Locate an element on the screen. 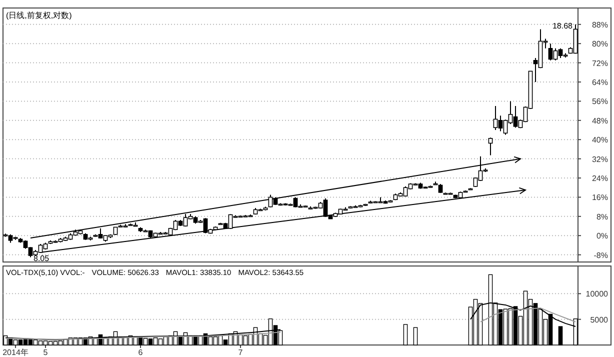 Image resolution: width=614 pixels, height=357 pixels. y-tick-label: 0% is located at coordinates (602, 236).